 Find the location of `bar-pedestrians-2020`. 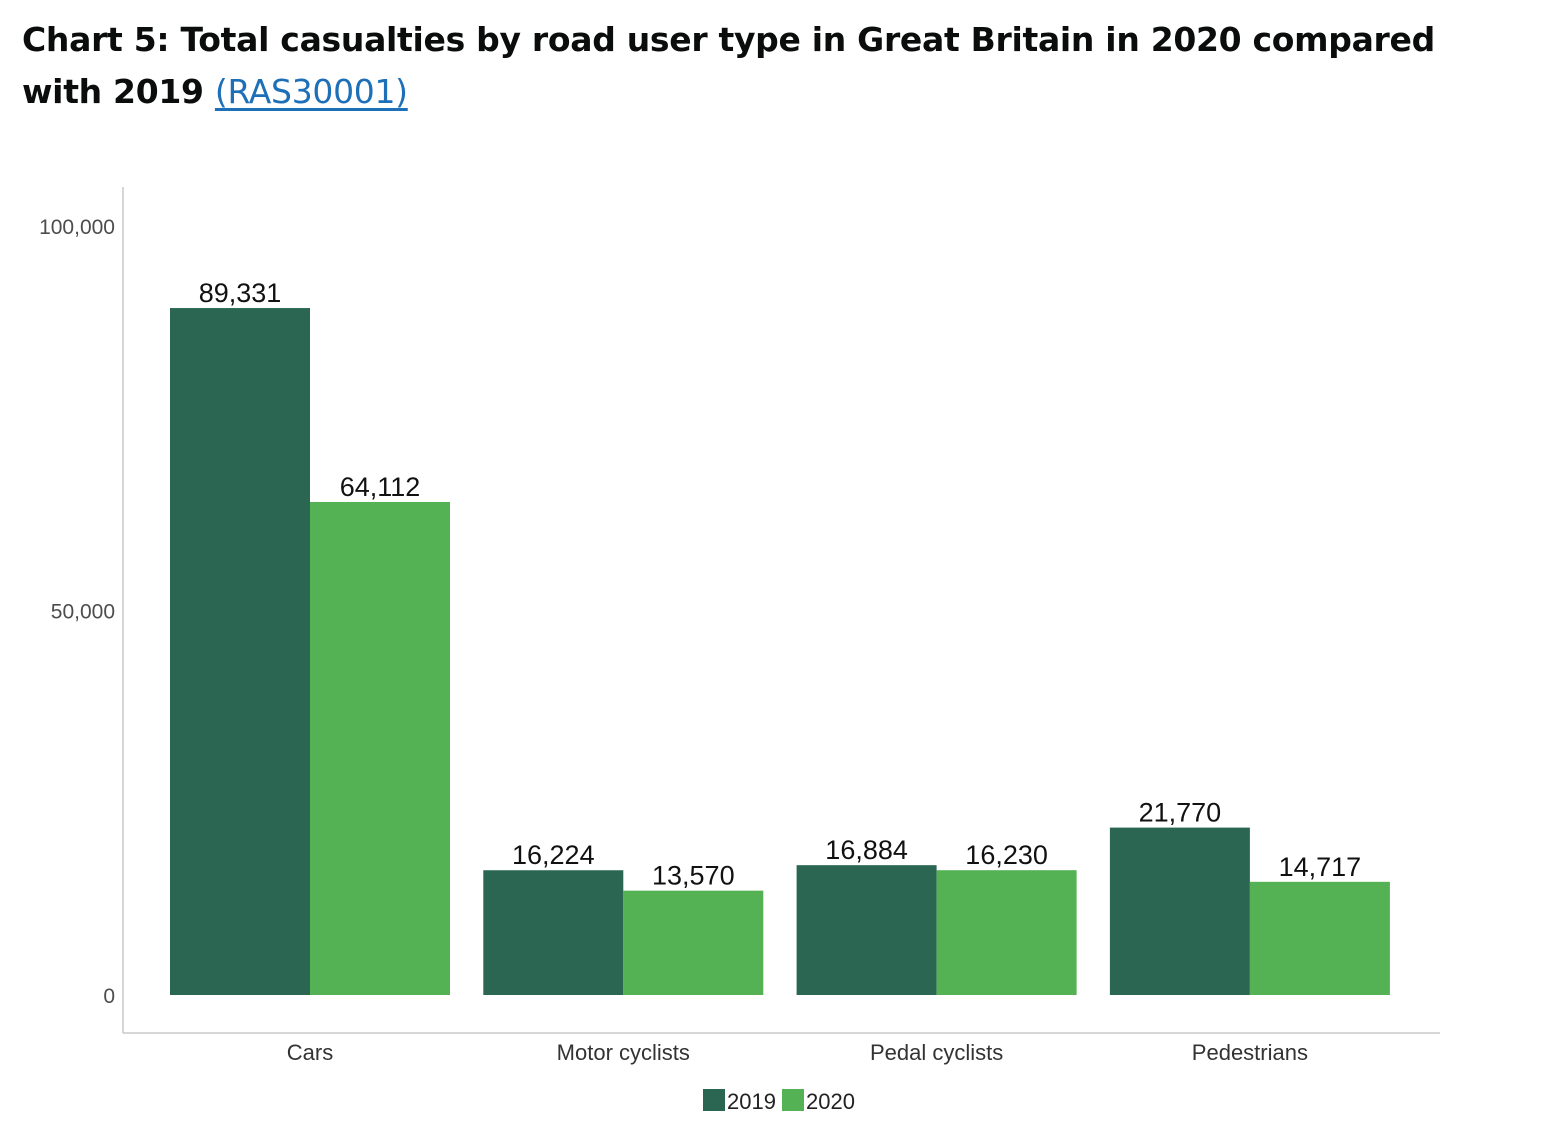

bar-pedestrians-2020 is located at coordinates (1319, 938).